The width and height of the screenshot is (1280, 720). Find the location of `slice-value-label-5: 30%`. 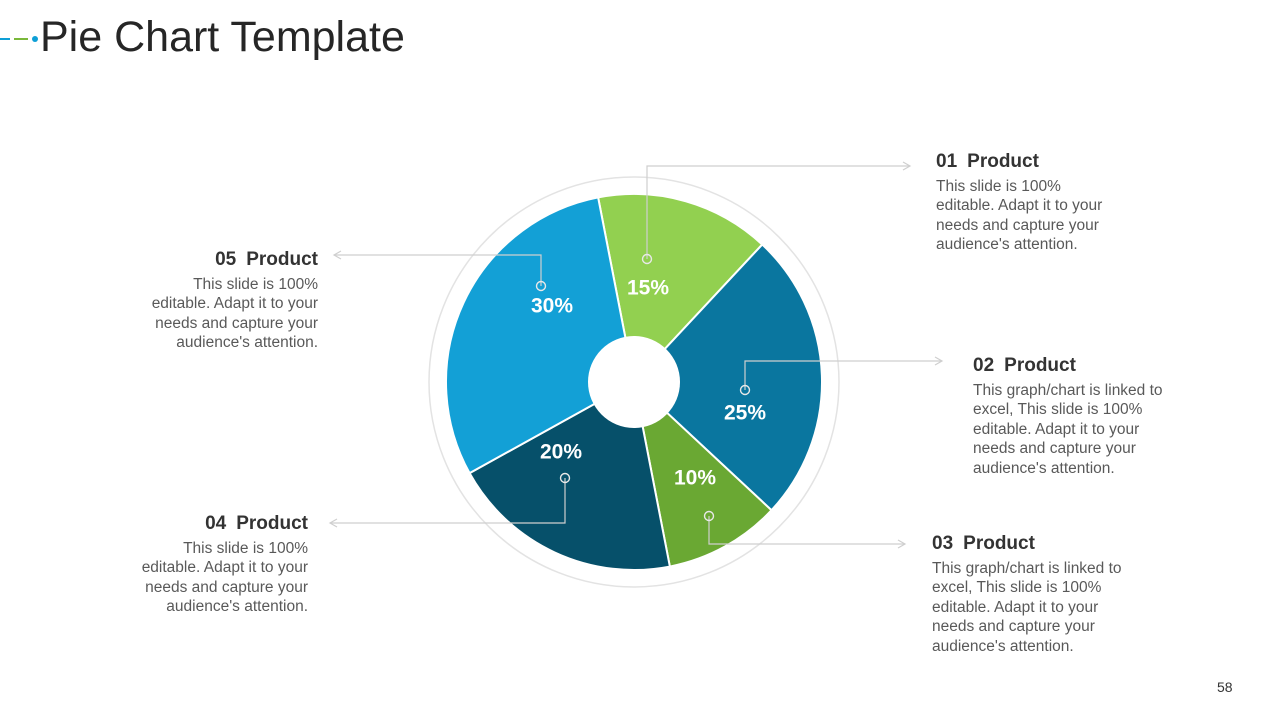

slice-value-label-5: 30% is located at coordinates (552, 306).